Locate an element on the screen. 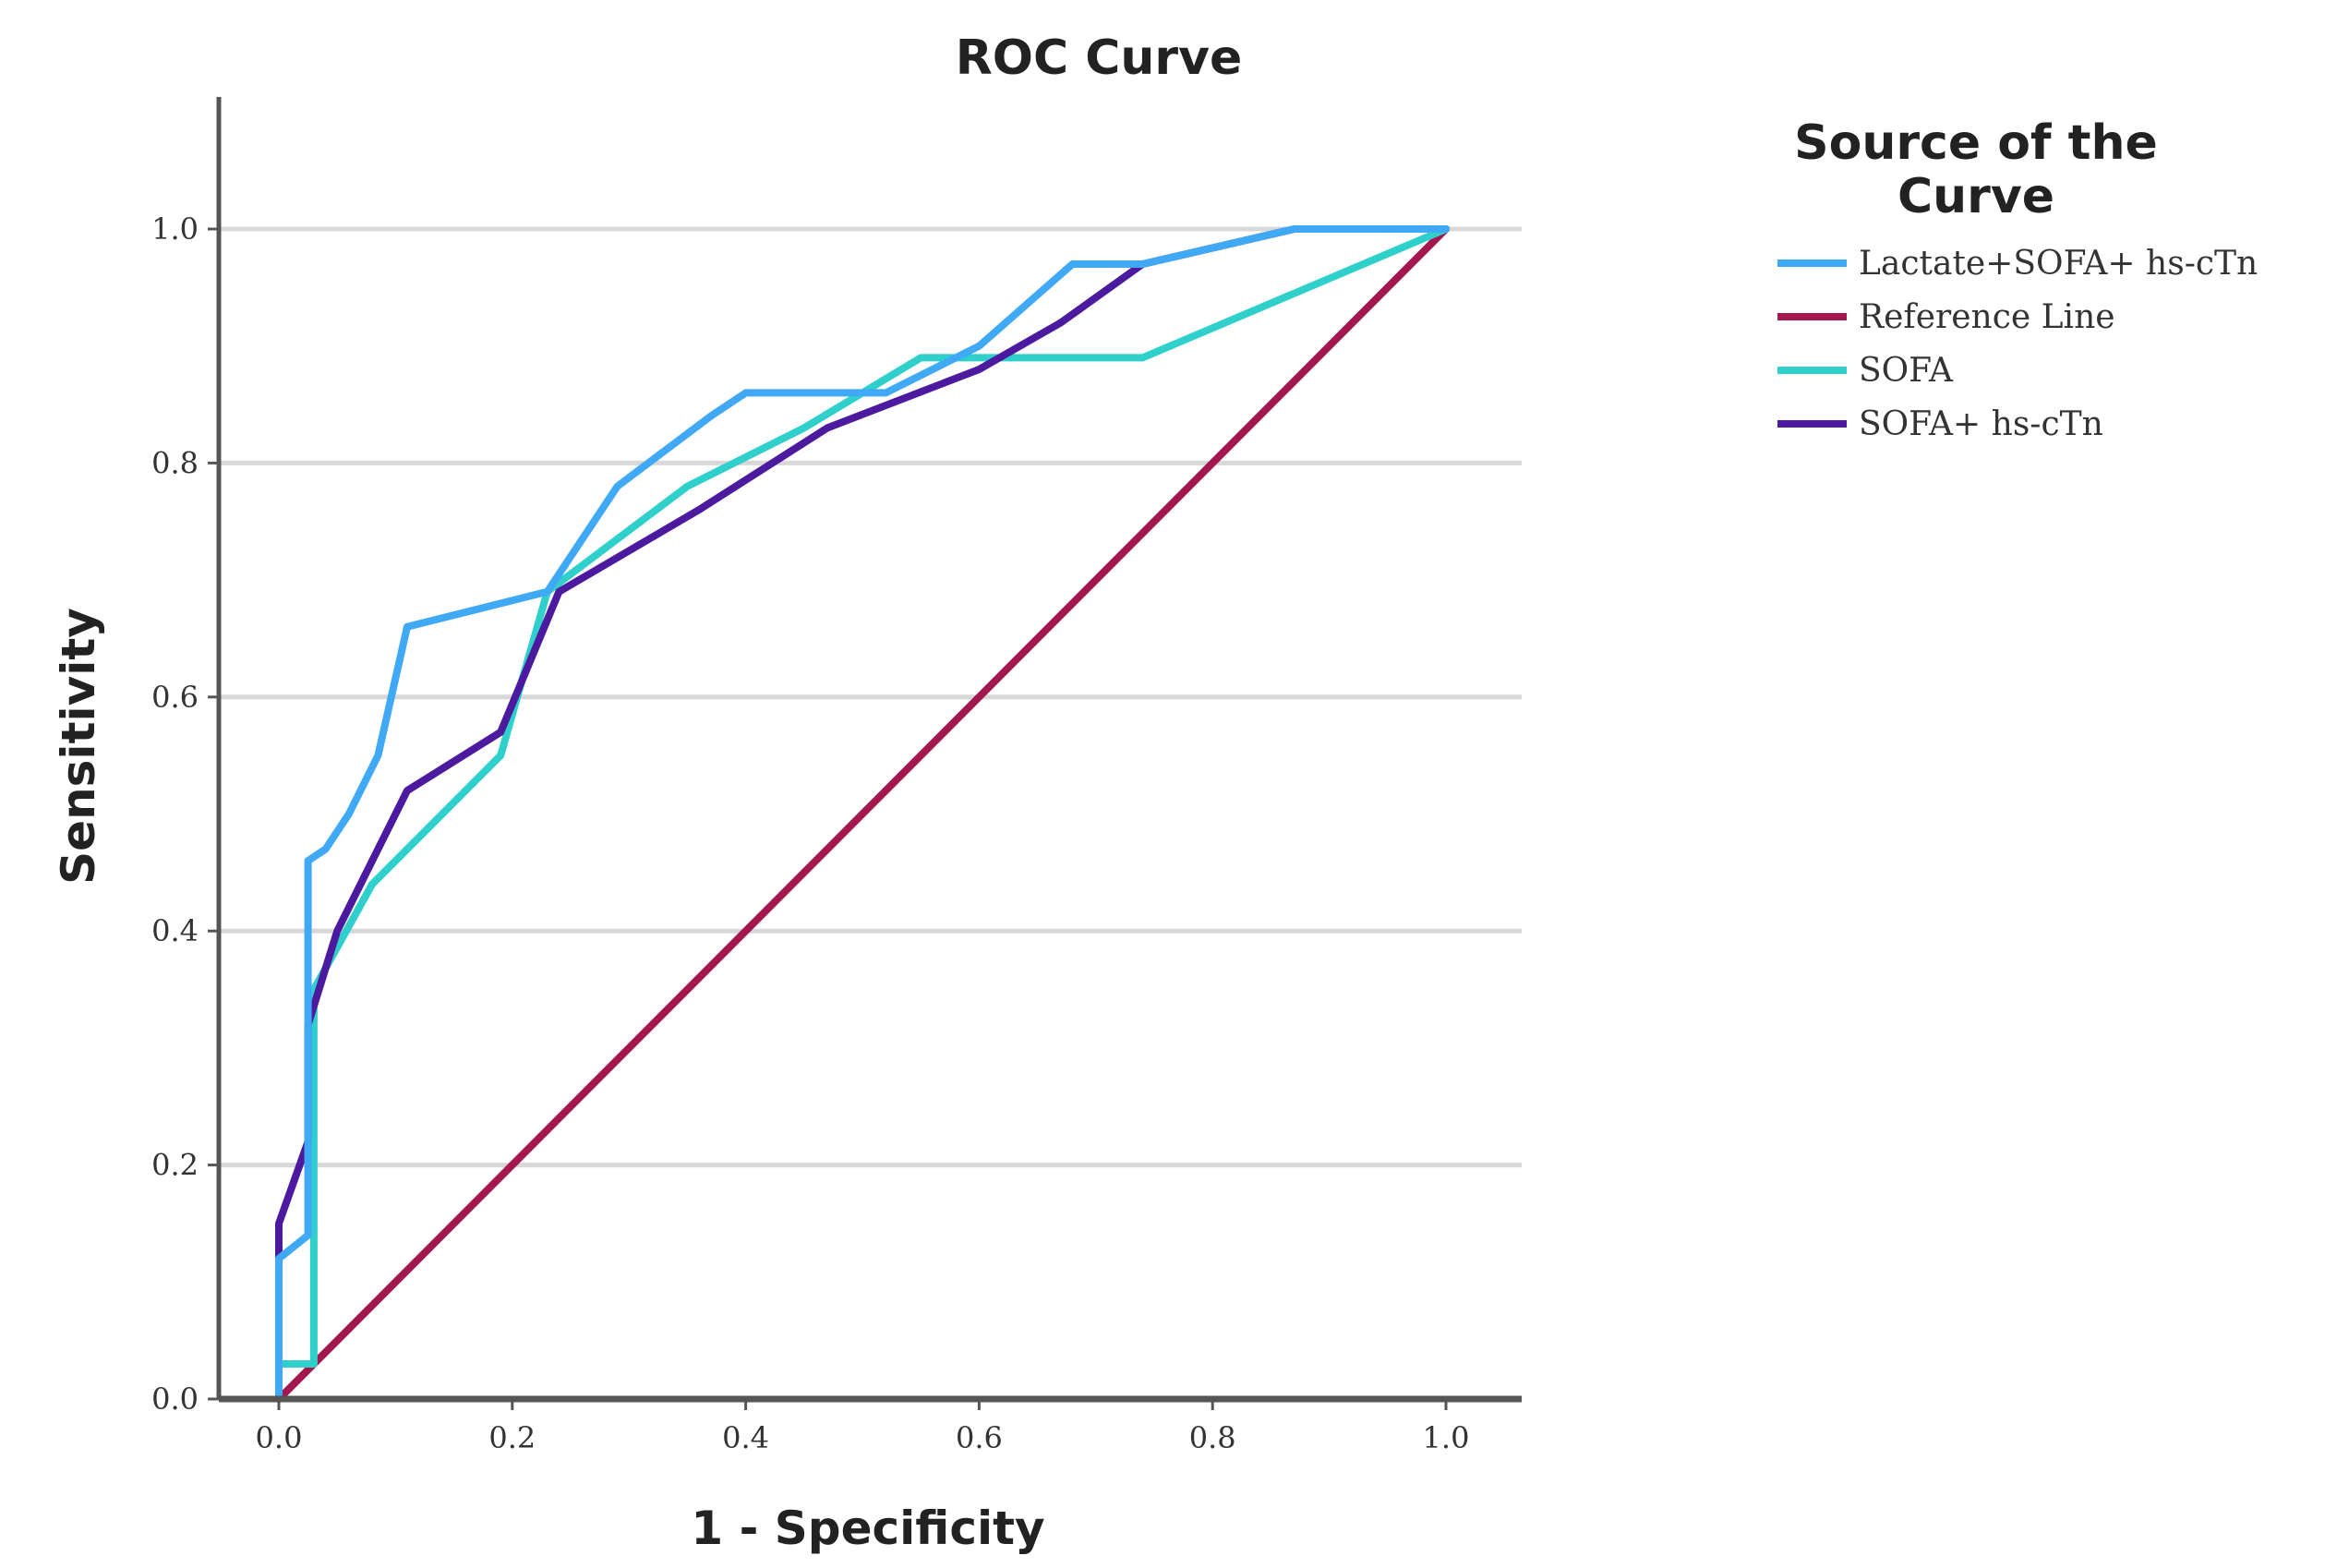  x-tick-labels: 0.0 0.2 0.4 0.6 0.8 1.0 is located at coordinates (863, 1427).